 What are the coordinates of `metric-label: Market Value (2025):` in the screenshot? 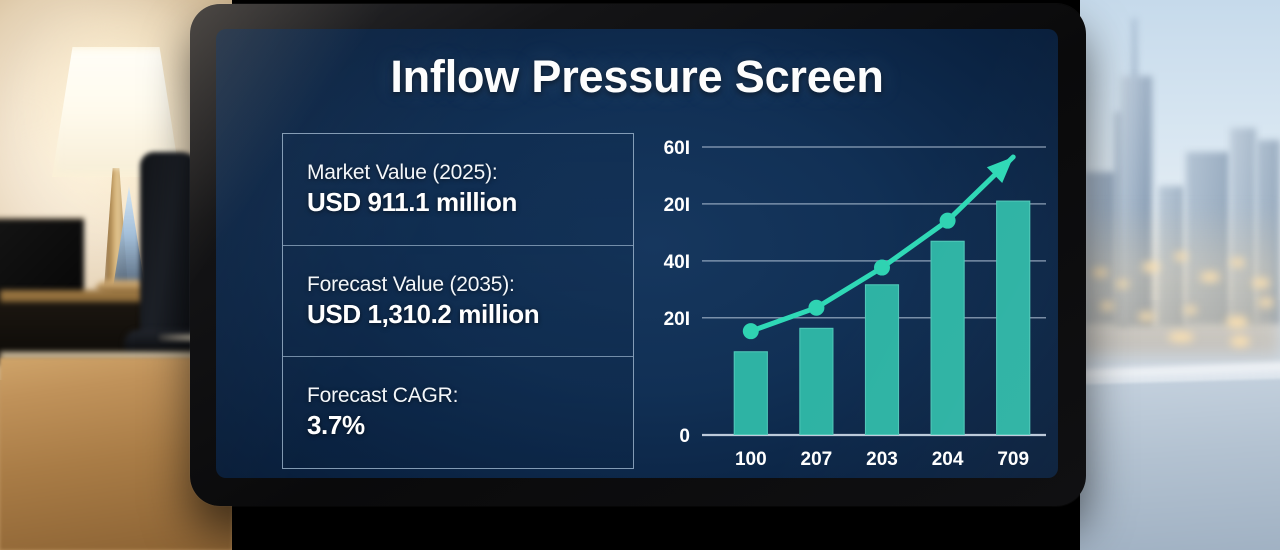 It's located at (402, 172).